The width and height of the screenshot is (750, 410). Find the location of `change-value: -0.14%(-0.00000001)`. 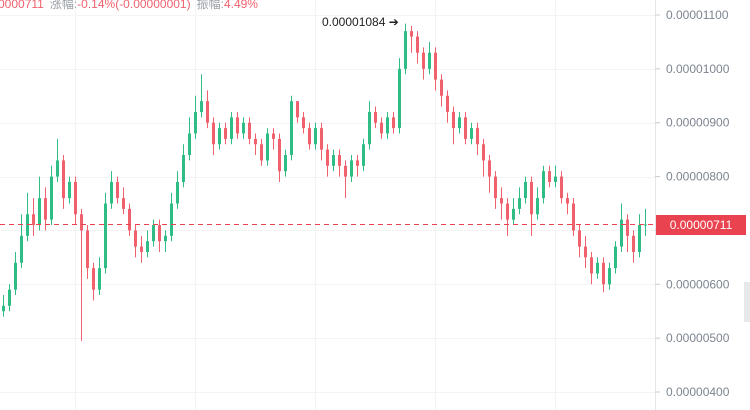

change-value: -0.14%(-0.00000001) is located at coordinates (134, 5).